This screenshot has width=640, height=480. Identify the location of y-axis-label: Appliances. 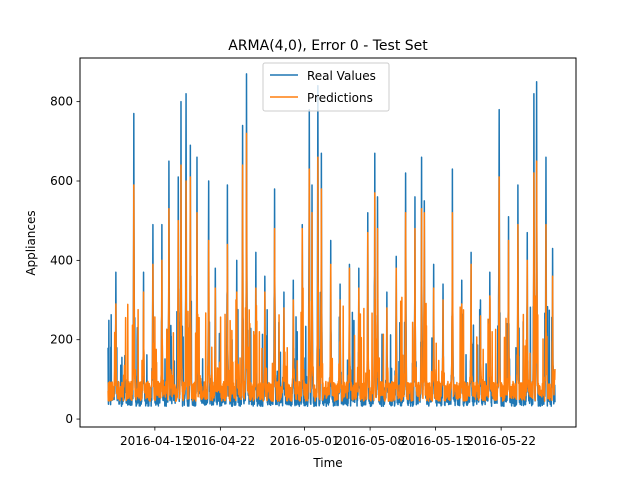
(31, 242).